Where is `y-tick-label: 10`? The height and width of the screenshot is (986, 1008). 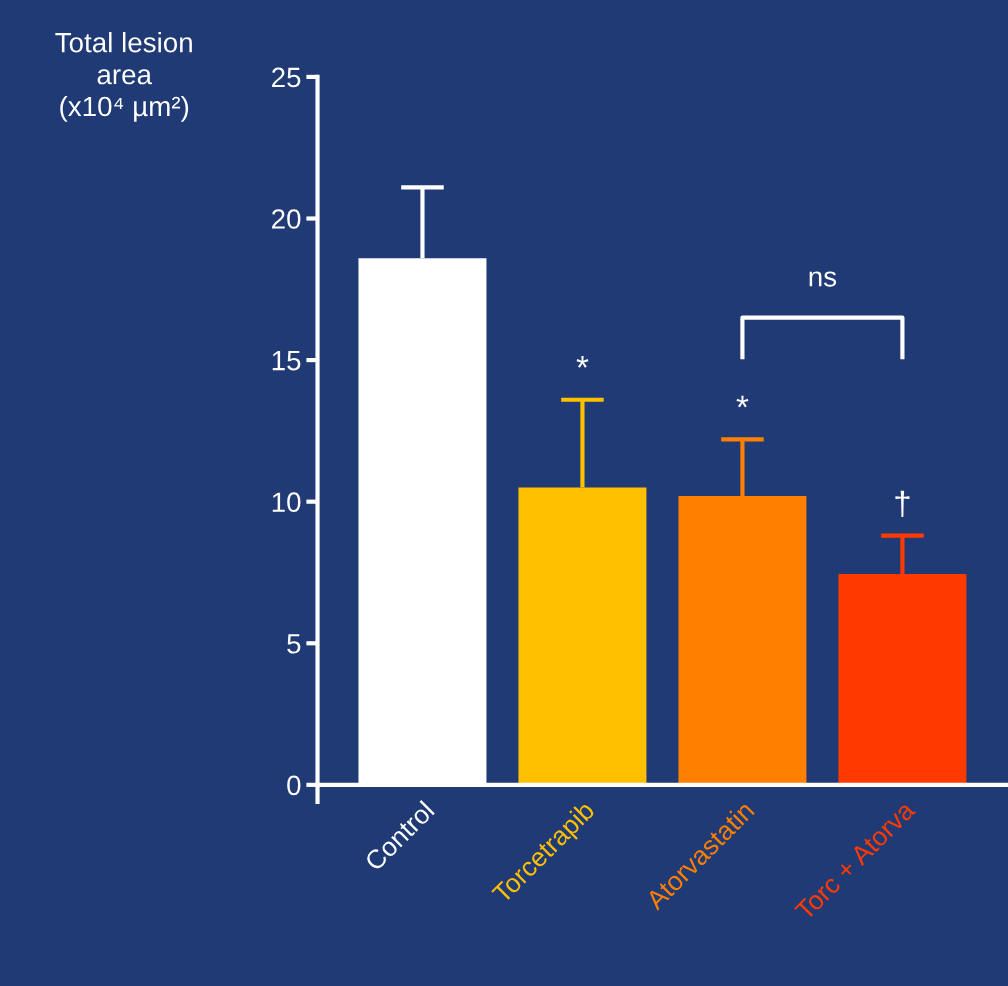
y-tick-label: 10 is located at coordinates (286, 502).